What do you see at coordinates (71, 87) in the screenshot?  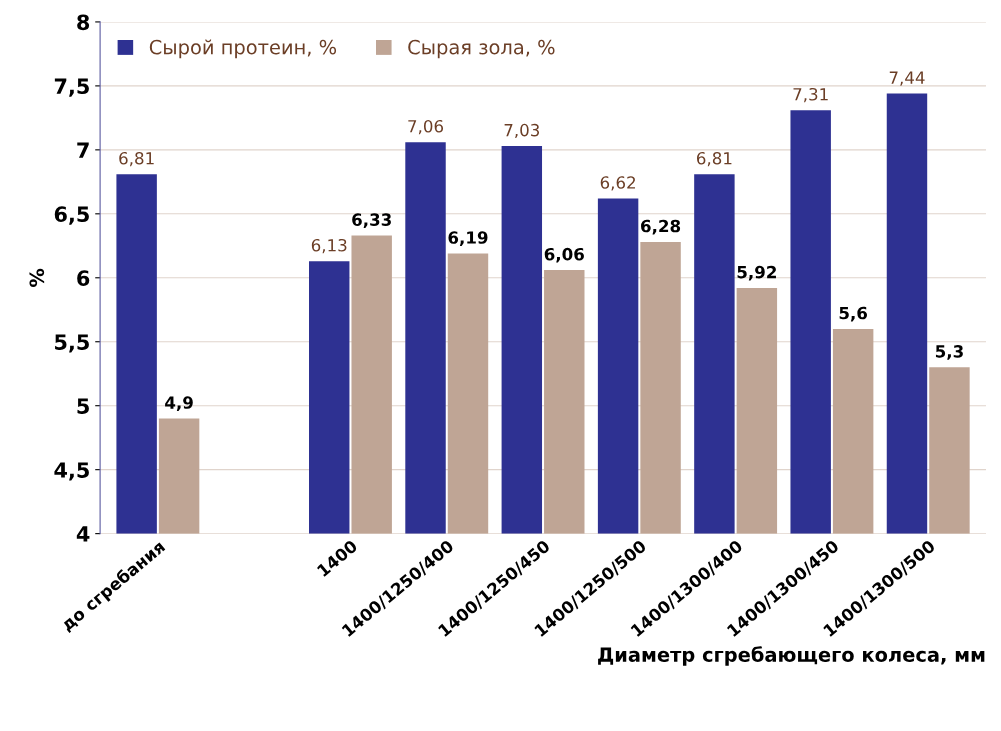 I see `y-tick-label: 7,5` at bounding box center [71, 87].